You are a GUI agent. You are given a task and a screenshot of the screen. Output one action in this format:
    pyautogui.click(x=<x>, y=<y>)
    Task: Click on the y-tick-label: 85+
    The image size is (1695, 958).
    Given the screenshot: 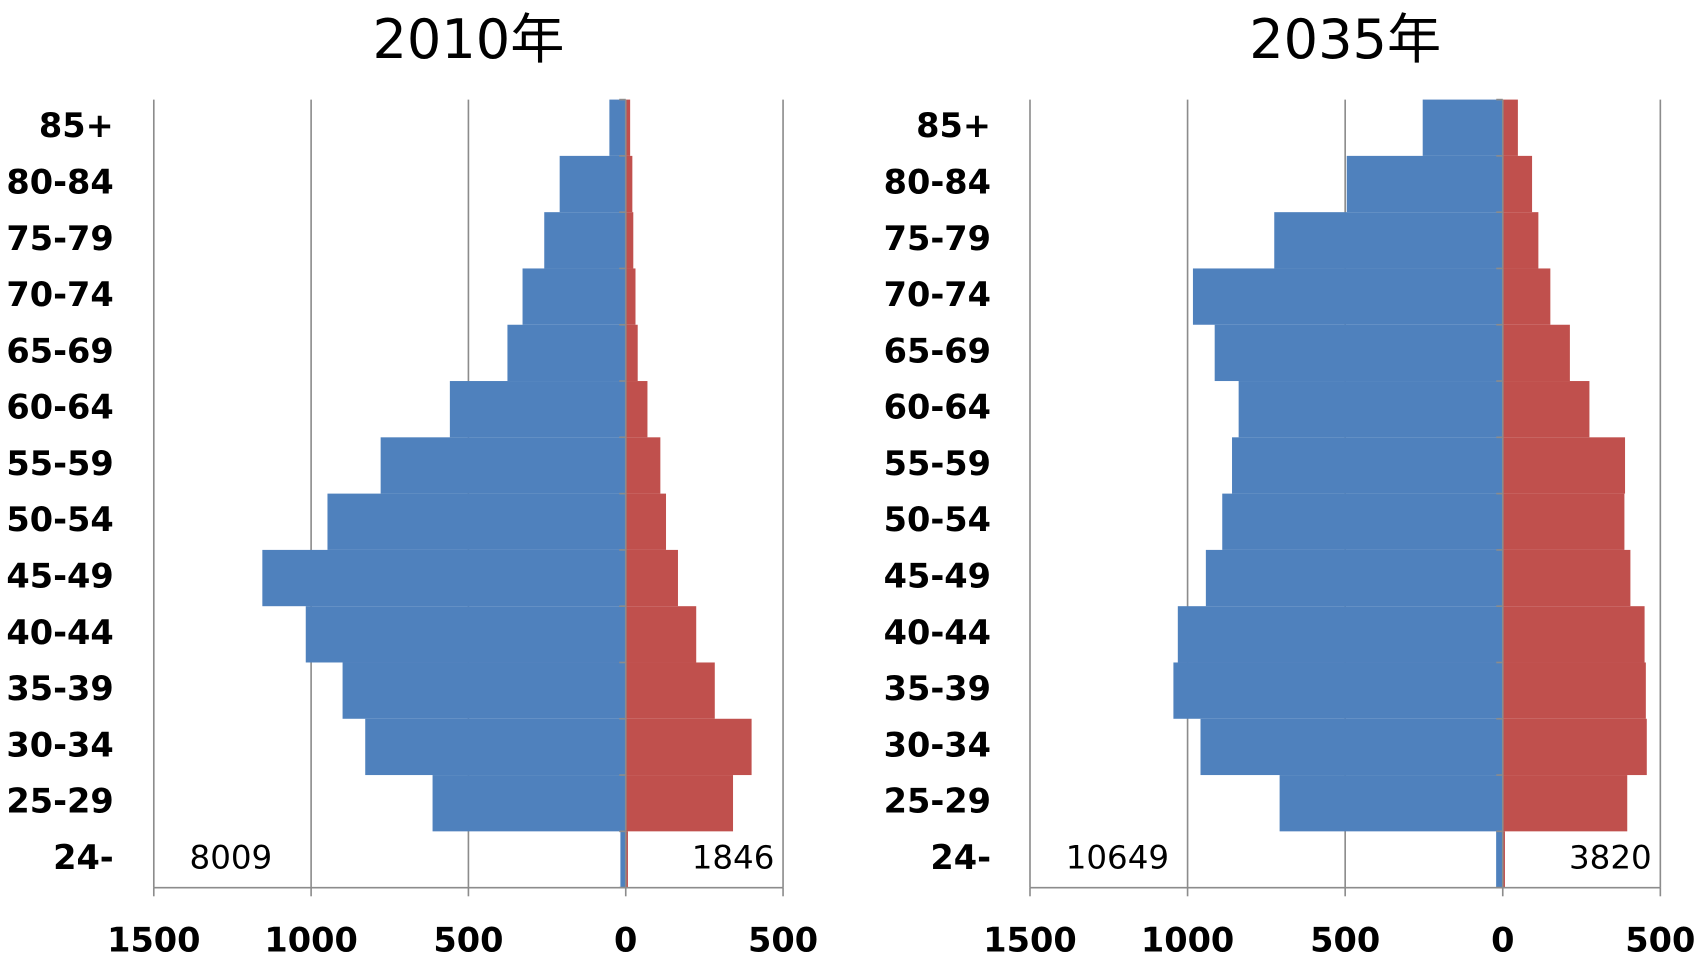 What is the action you would take?
    pyautogui.click(x=953, y=125)
    